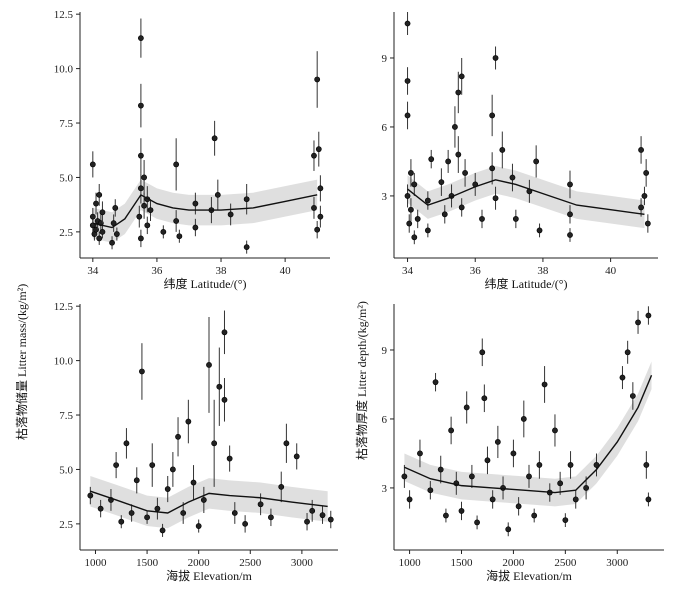  Describe the element at coordinates (476, 271) in the screenshot. I see `x-tick-label: 36` at that location.